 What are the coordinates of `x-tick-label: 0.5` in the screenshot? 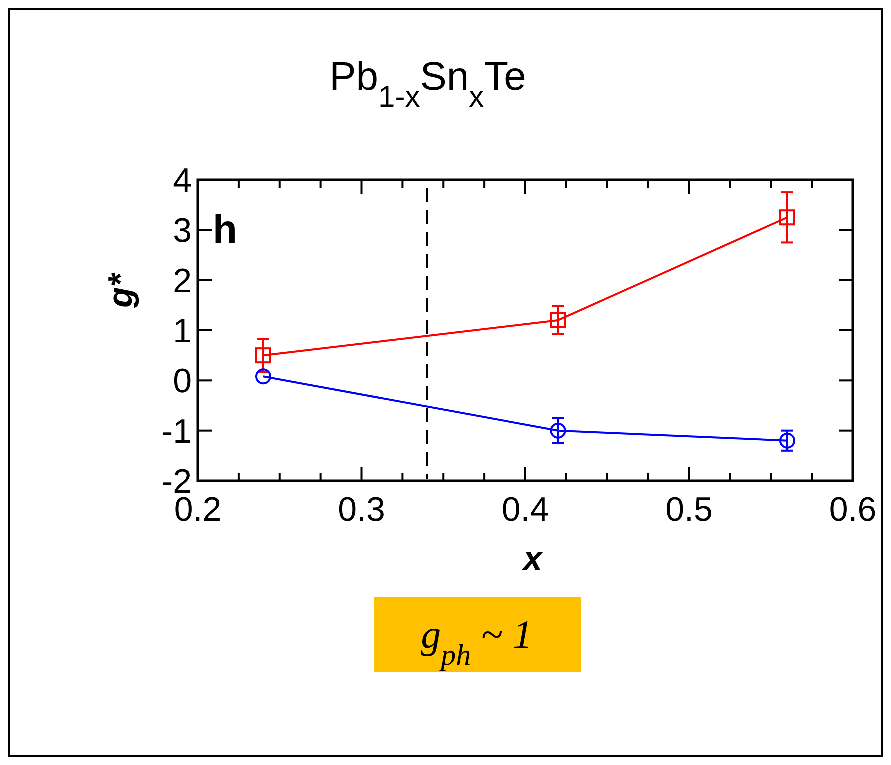 It's located at (689, 510).